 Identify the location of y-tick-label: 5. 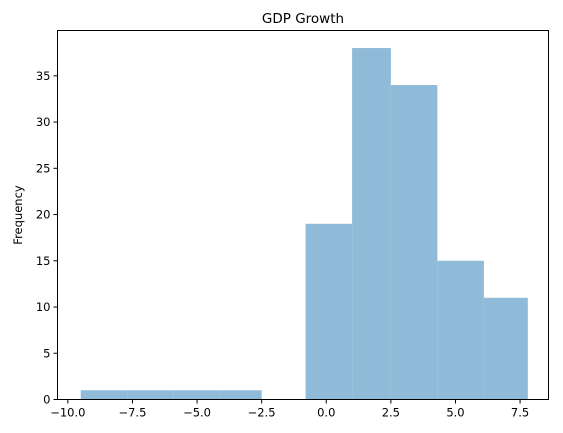
(46, 353).